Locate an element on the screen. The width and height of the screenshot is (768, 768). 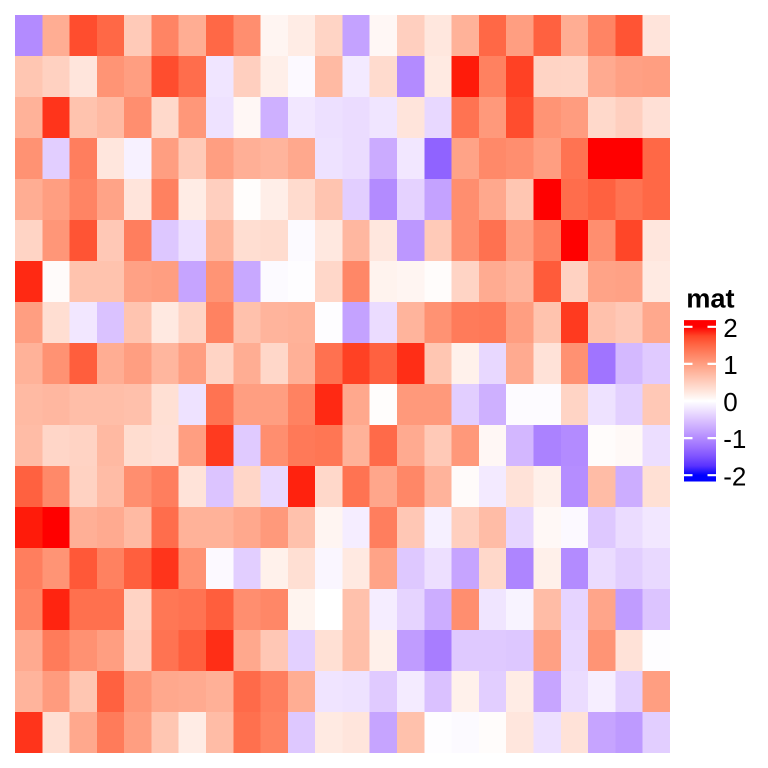
svg-text: mat is located at coordinates (710, 297).